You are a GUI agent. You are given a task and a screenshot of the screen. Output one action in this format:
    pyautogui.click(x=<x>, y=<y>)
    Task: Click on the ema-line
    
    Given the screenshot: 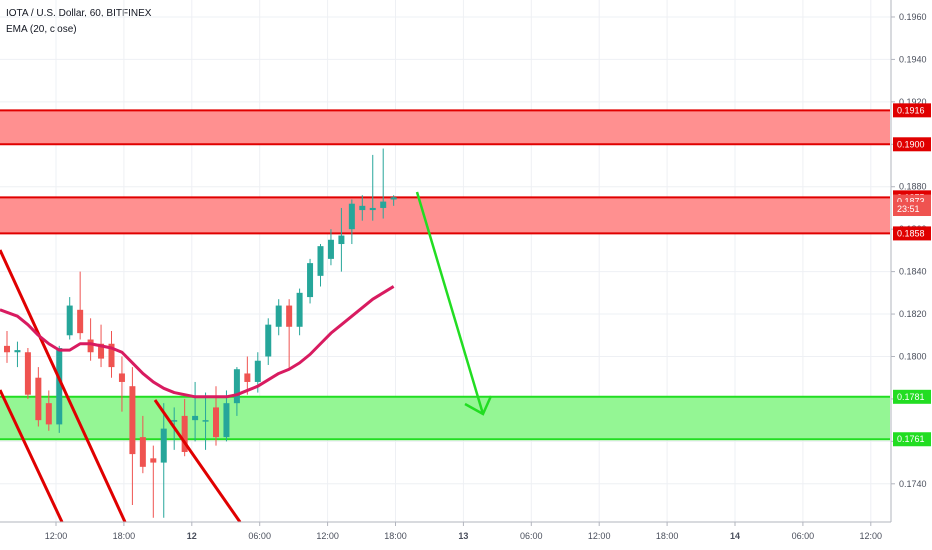 What is the action you would take?
    pyautogui.click(x=197, y=342)
    